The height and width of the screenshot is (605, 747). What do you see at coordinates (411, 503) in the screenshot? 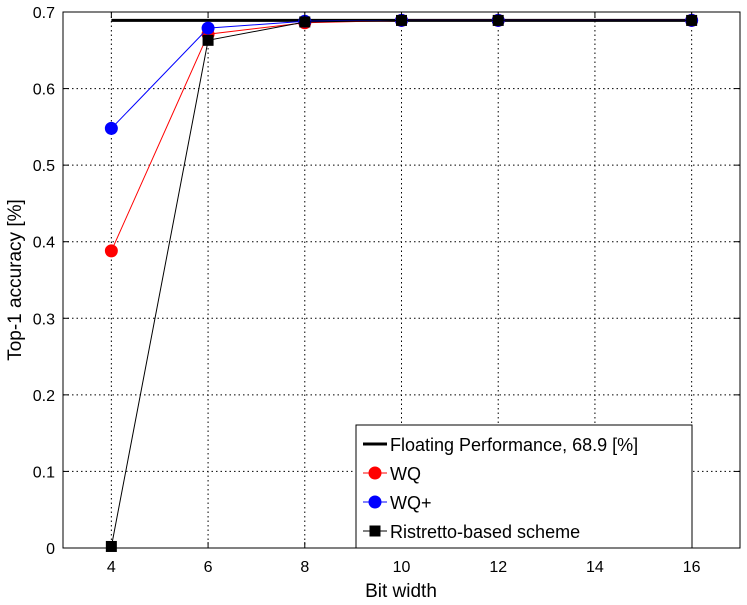
I see `legend-label: WQ+` at bounding box center [411, 503].